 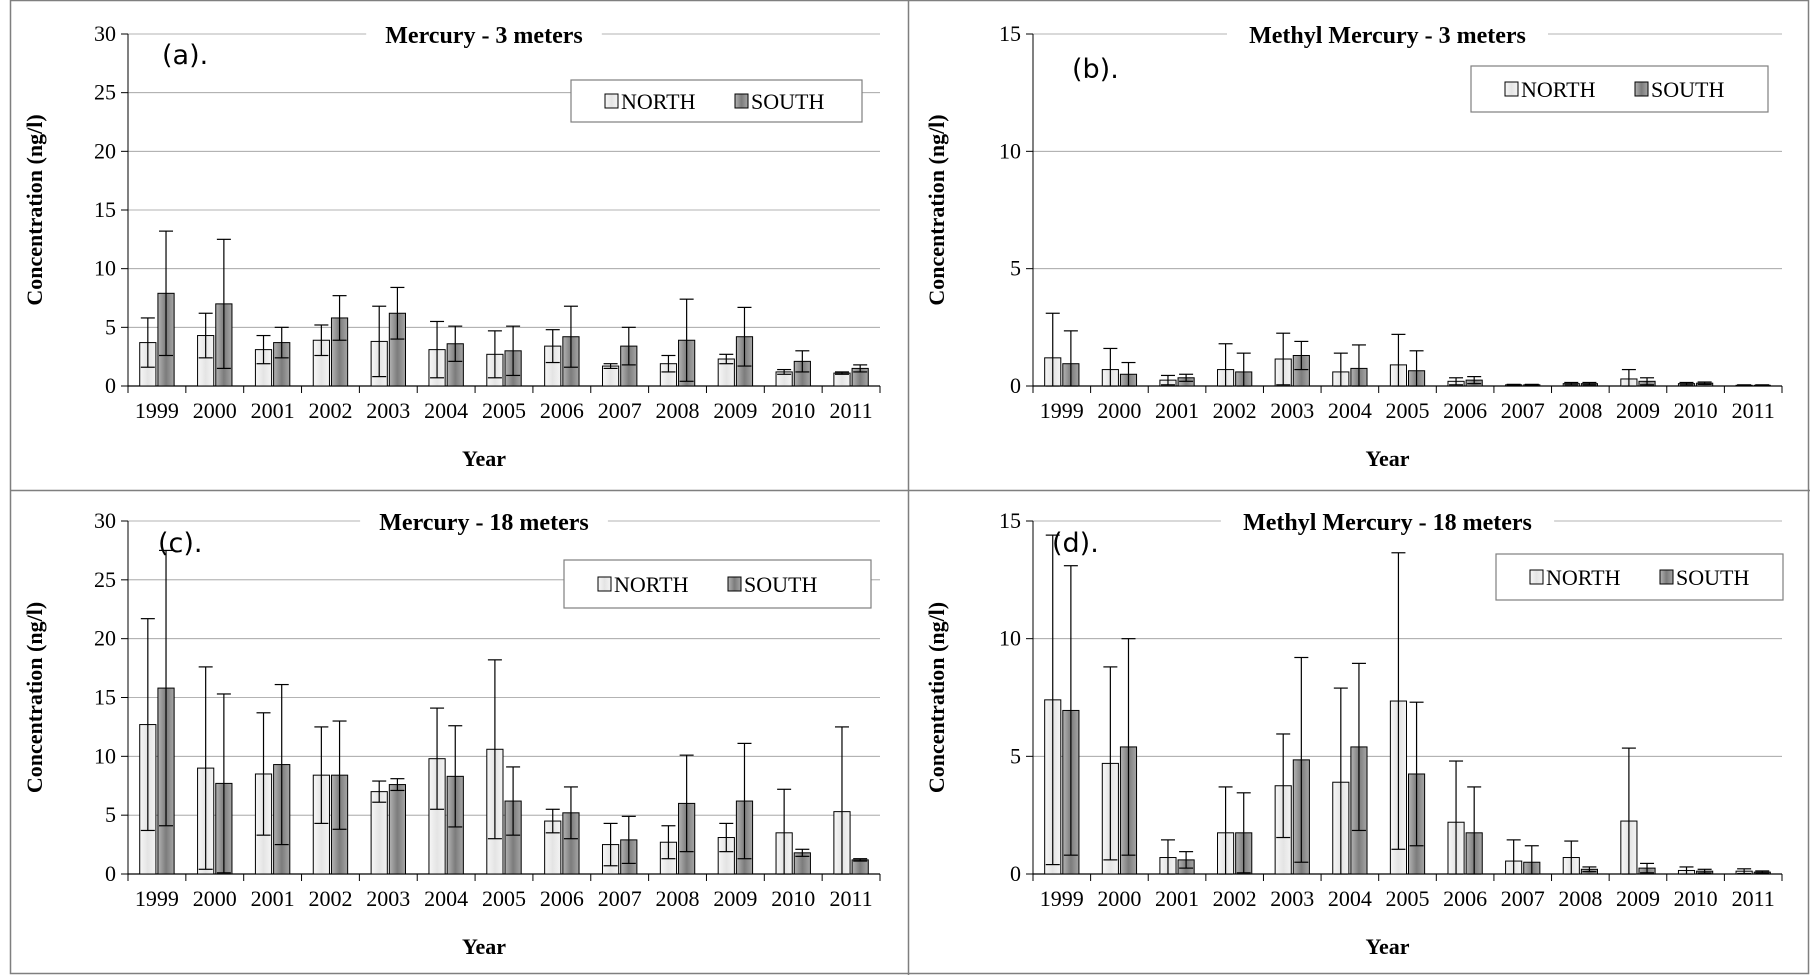 What do you see at coordinates (185, 55) in the screenshot?
I see `panel-label: (a).` at bounding box center [185, 55].